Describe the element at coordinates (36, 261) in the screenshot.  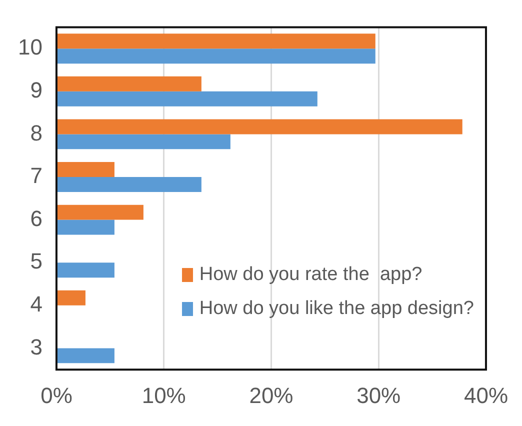
I see `y-tick-label: 5` at that location.